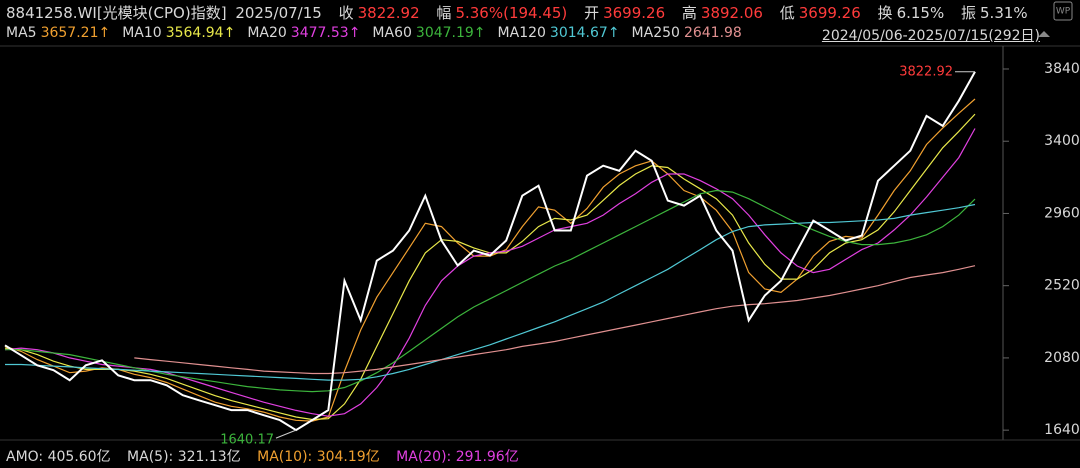  Describe the element at coordinates (1004, 13) in the screenshot. I see `value: 5.31%` at that location.